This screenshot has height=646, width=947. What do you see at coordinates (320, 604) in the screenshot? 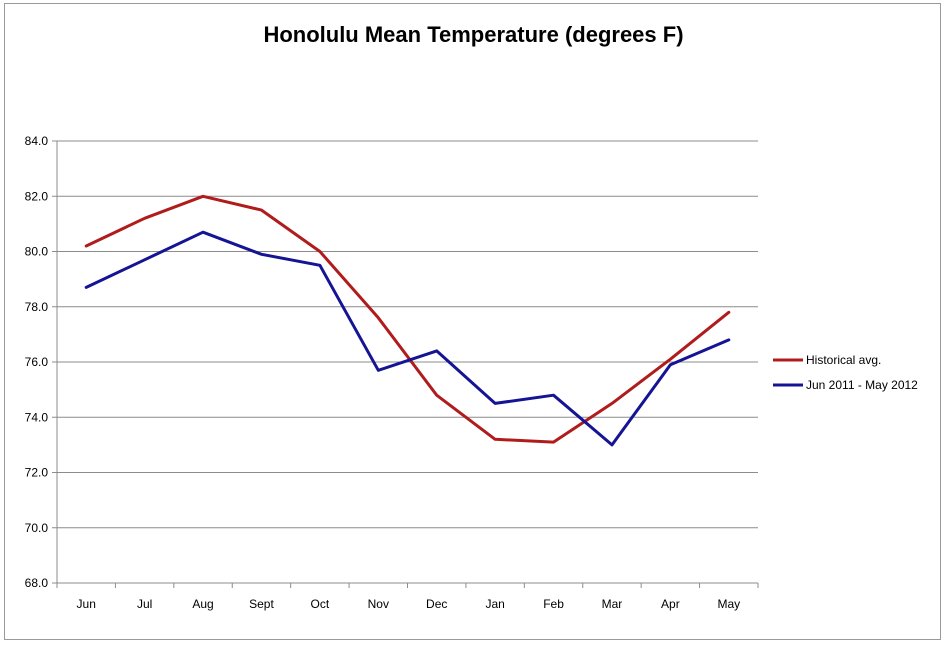
I see `x-tick-label: Oct` at bounding box center [320, 604].